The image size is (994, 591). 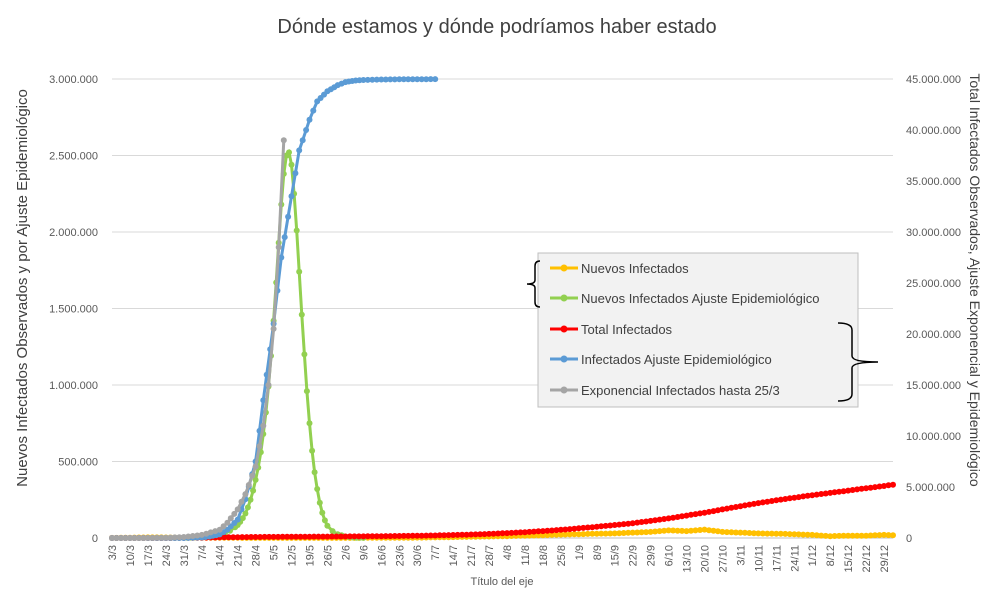 I want to click on x-tick-label: 23/6, so click(x=400, y=555).